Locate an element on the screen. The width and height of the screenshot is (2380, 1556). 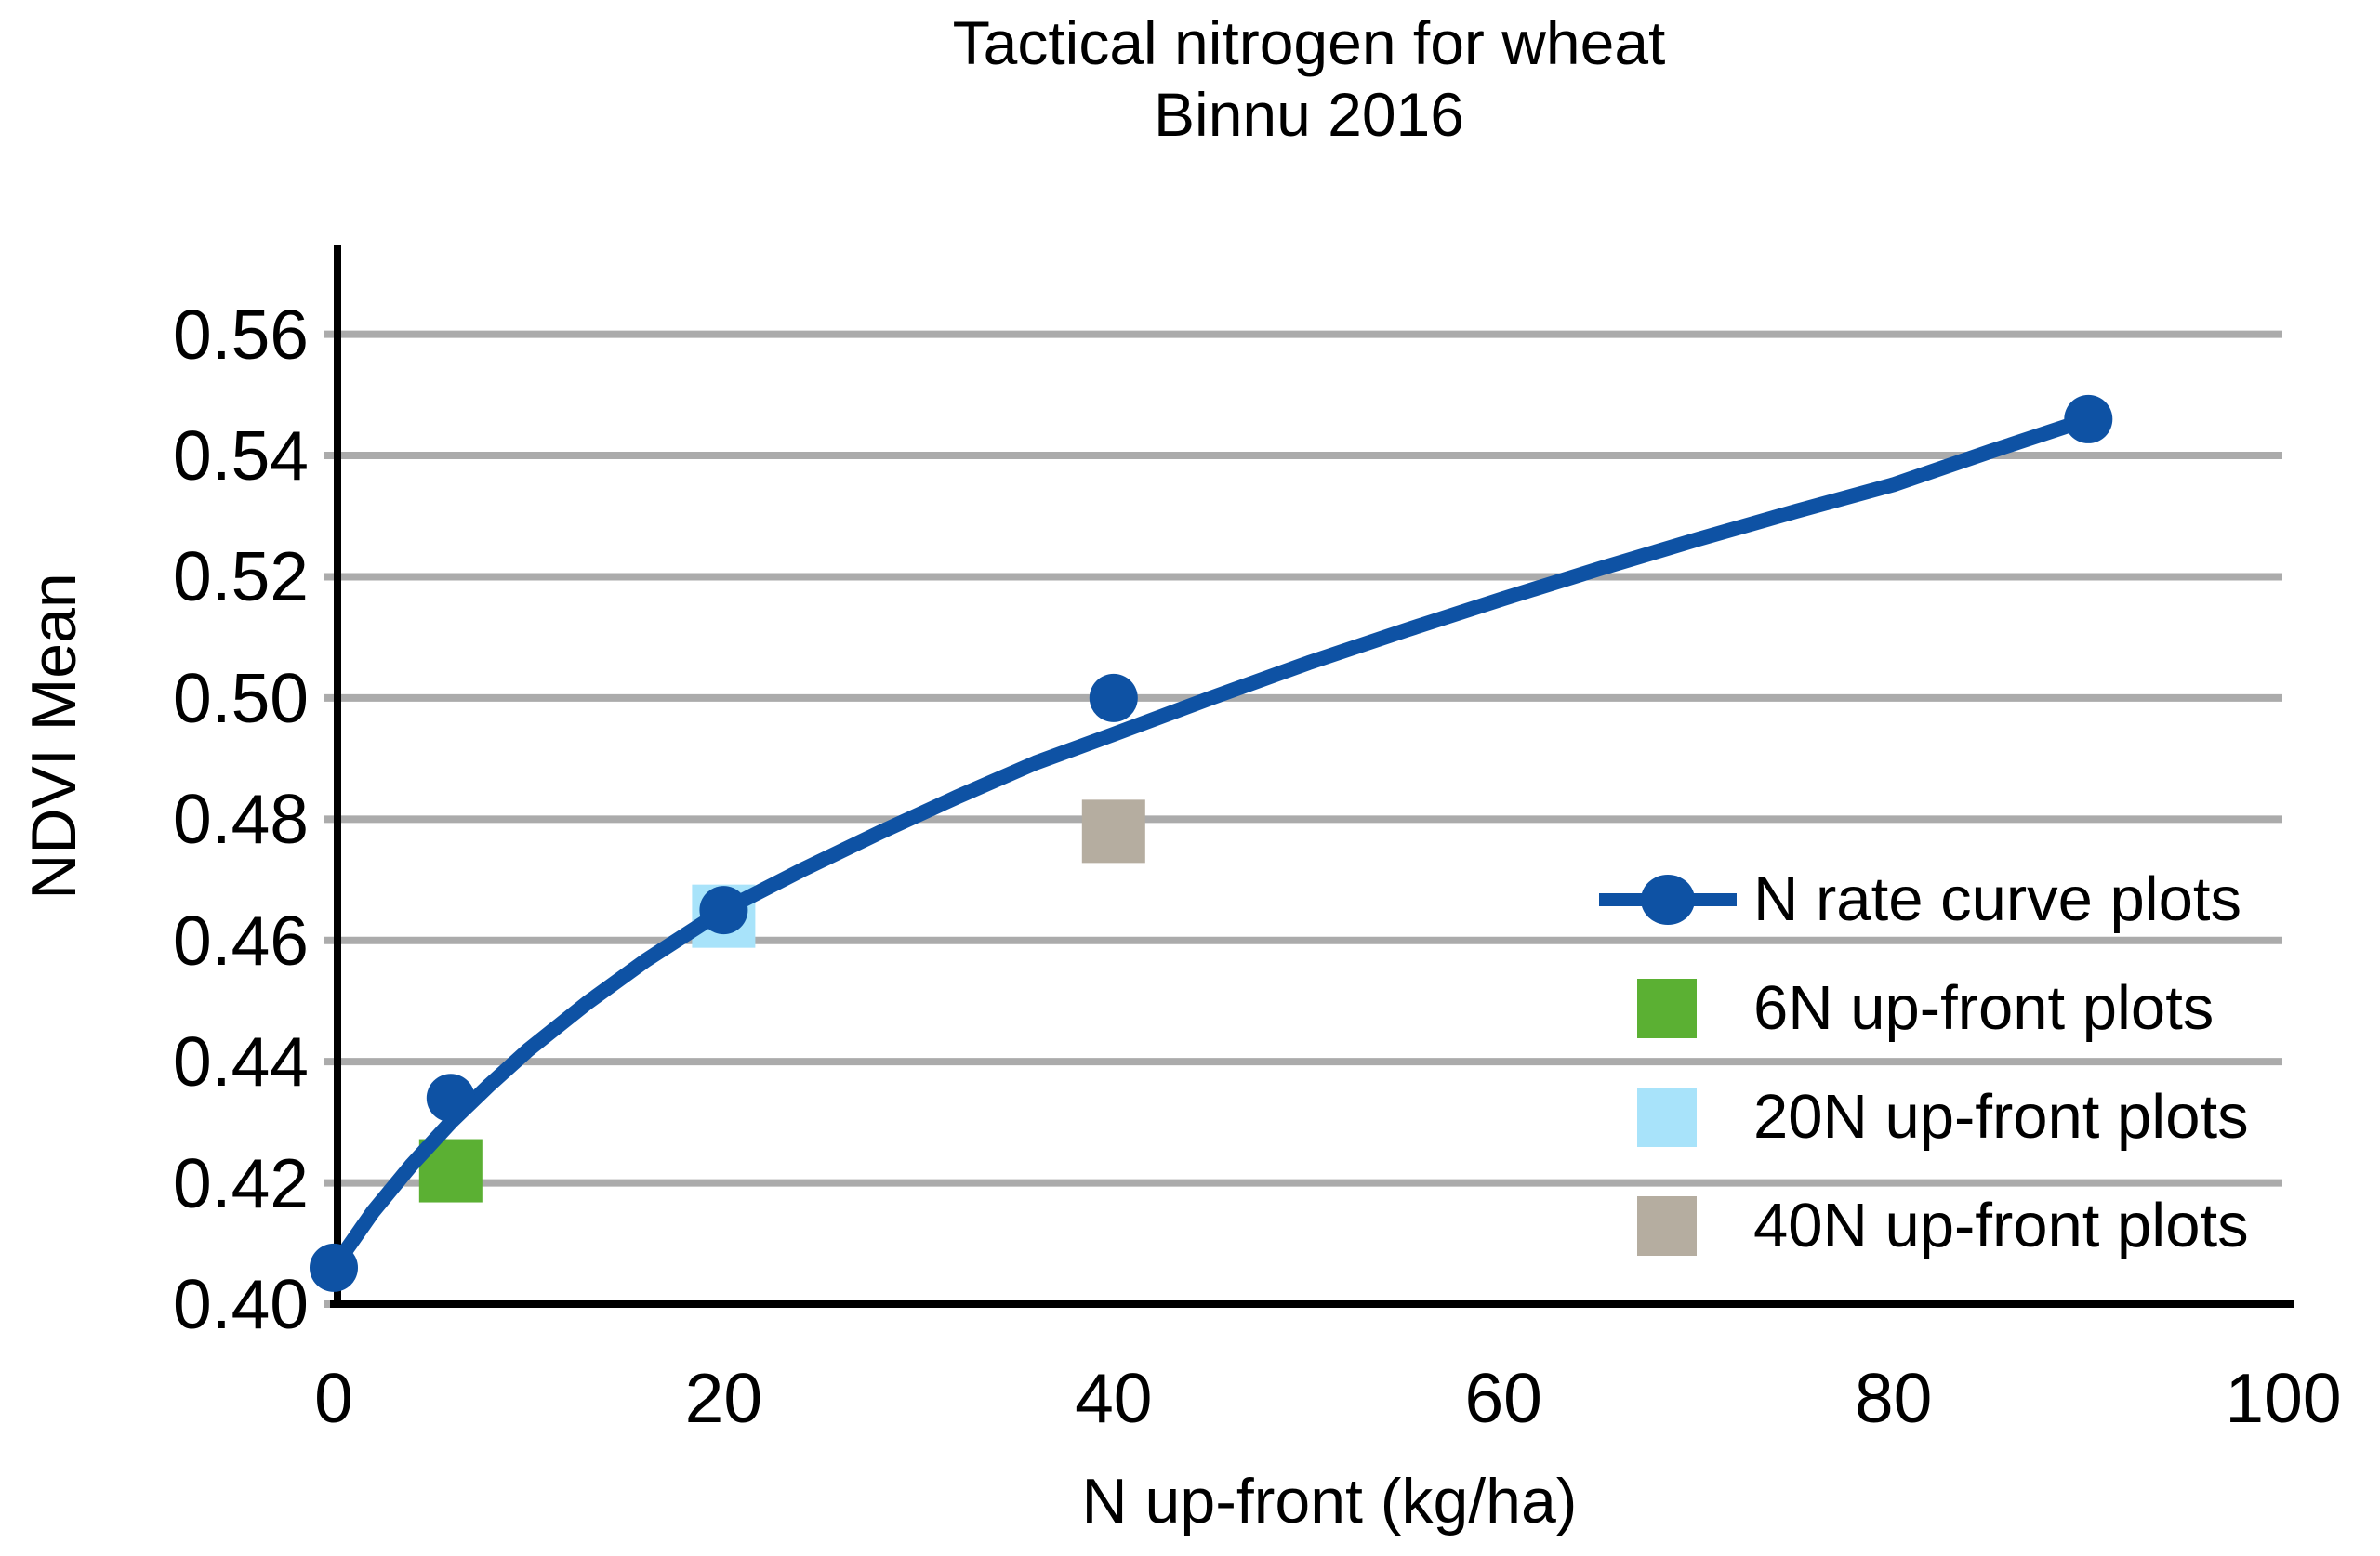
legend-item: 40N up-front plots is located at coordinates (1923, 1225).